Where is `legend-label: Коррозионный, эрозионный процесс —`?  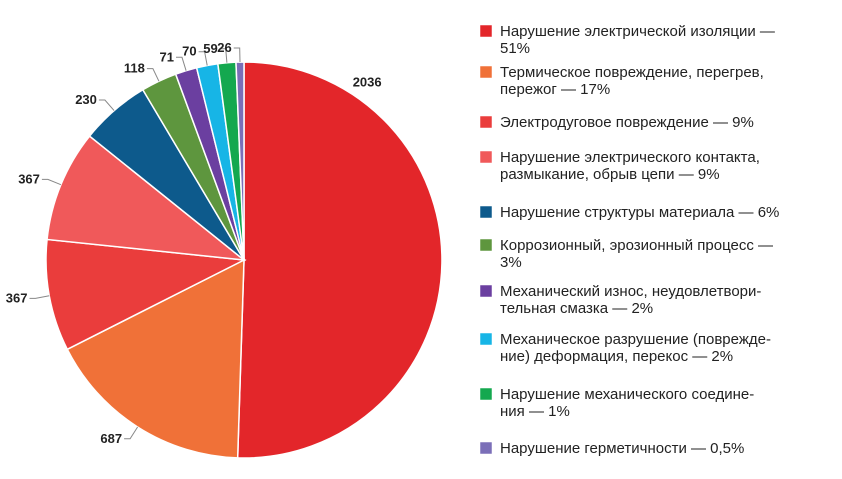 legend-label: Коррозионный, эрозионный процесс — is located at coordinates (636, 245).